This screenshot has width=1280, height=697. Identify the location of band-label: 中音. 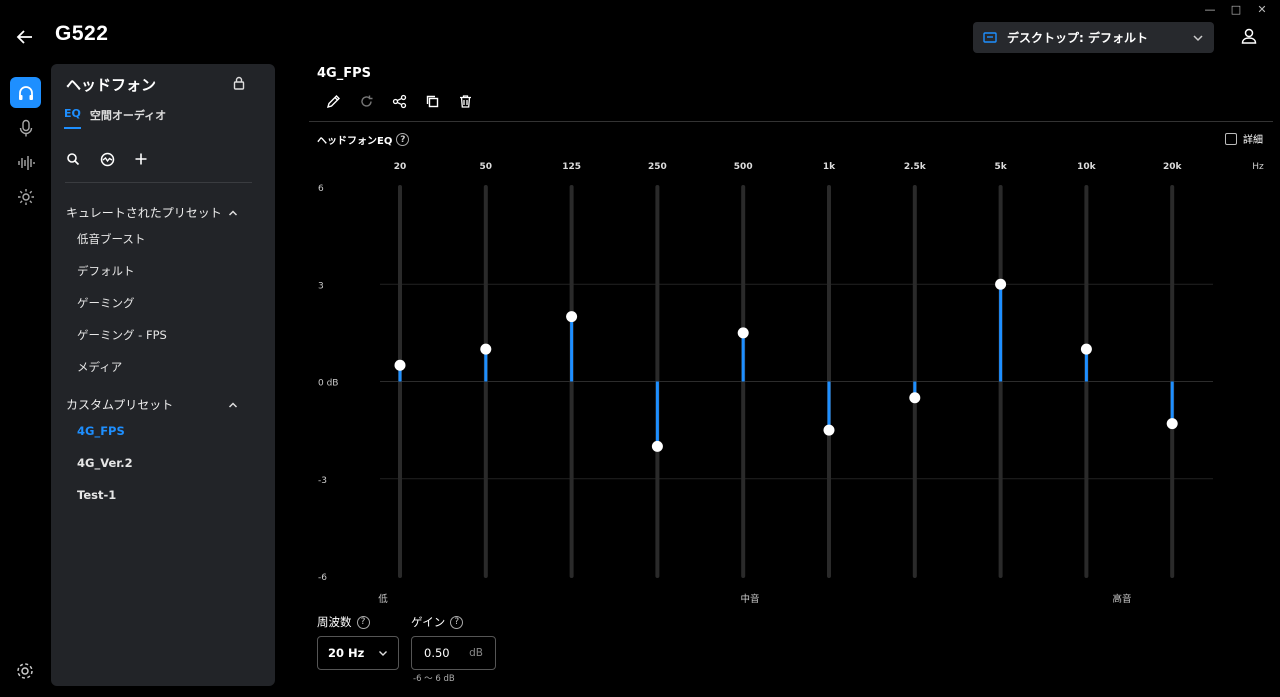
(749, 599).